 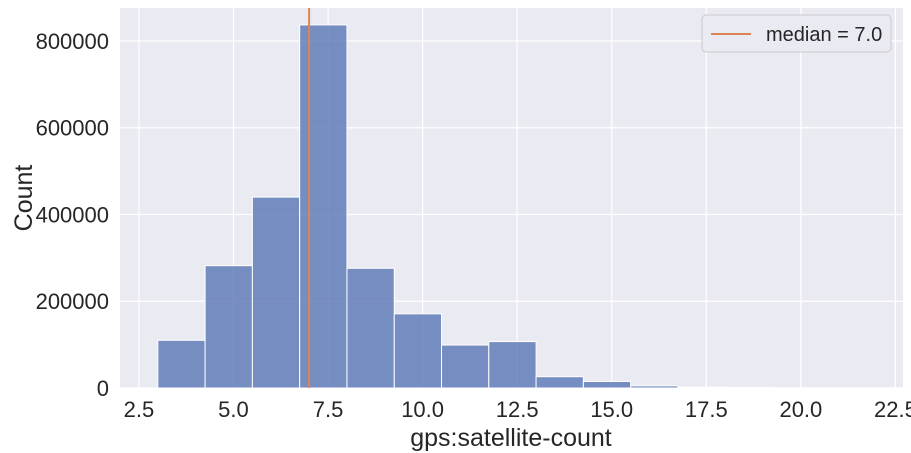 What do you see at coordinates (611, 409) in the screenshot?
I see `x-tick-label: 15.0` at bounding box center [611, 409].